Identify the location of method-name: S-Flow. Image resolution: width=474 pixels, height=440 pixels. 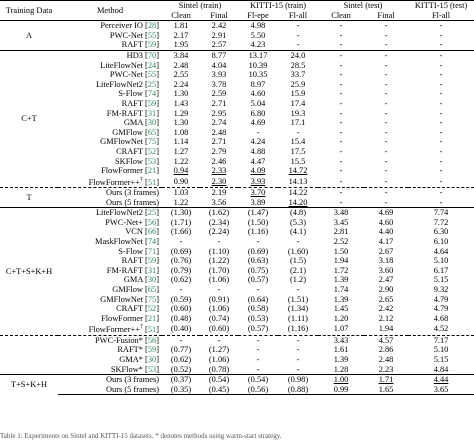
(130, 94).